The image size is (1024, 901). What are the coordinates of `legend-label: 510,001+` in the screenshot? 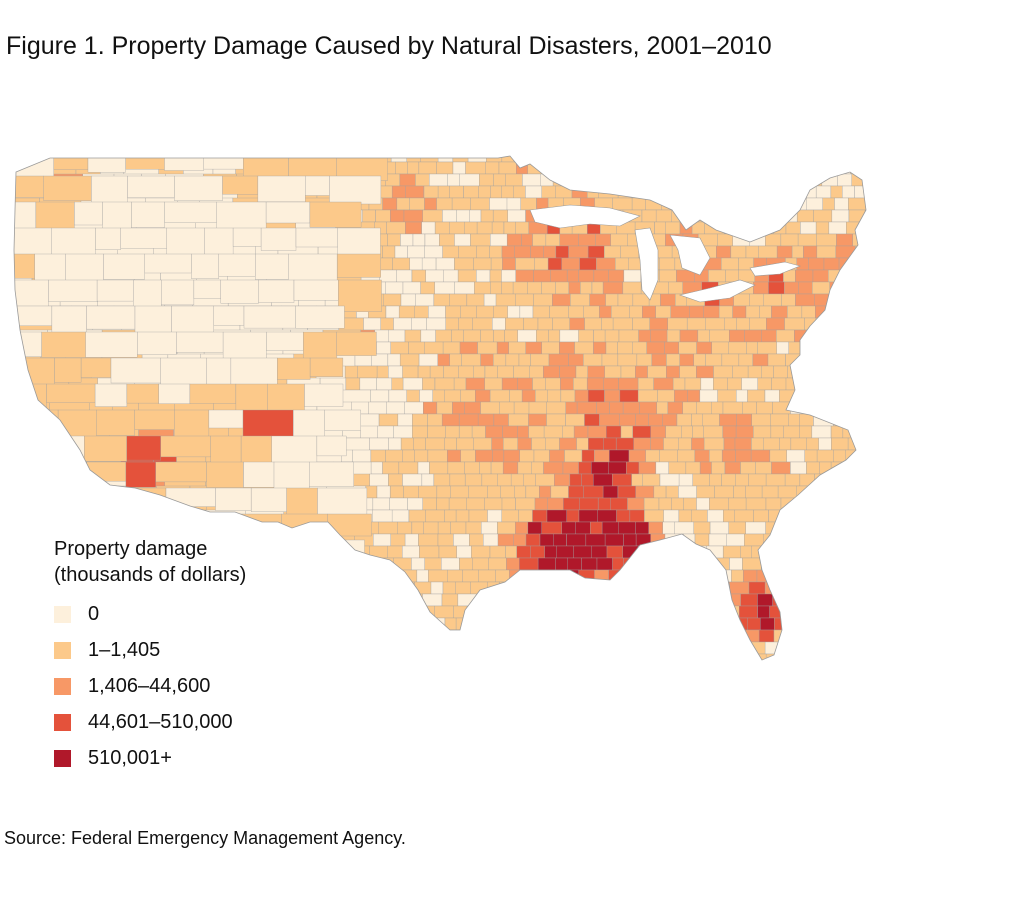 It's located at (130, 757).